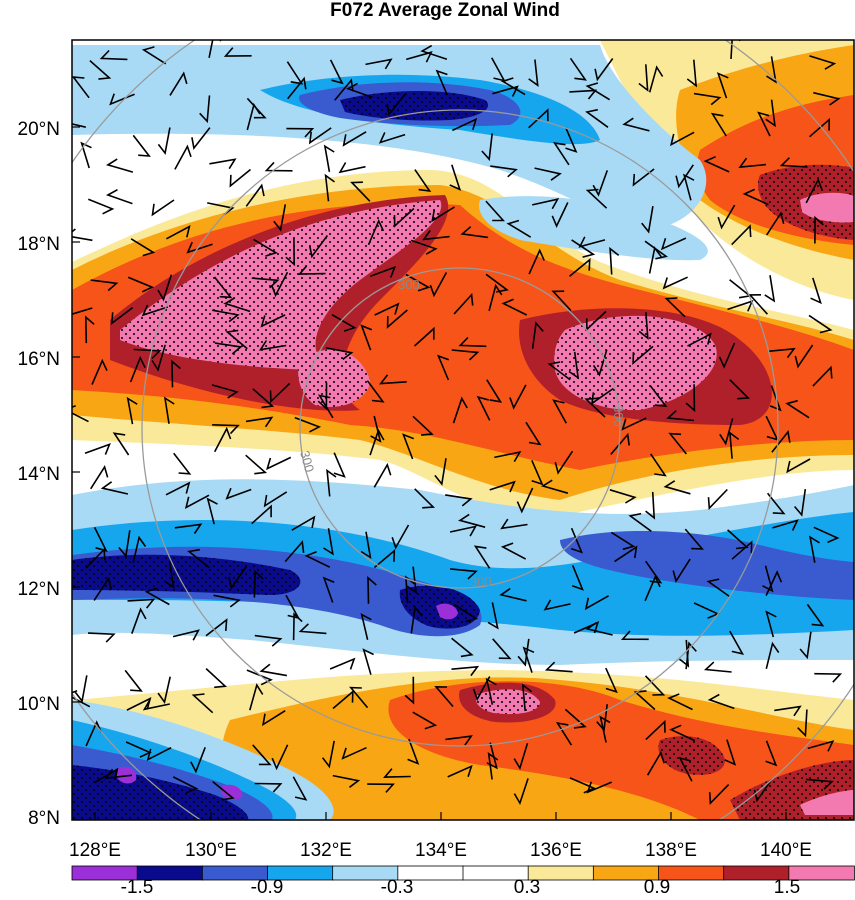 This screenshot has height=900, width=855. I want to click on lon-tick-label: 134°E, so click(441, 850).